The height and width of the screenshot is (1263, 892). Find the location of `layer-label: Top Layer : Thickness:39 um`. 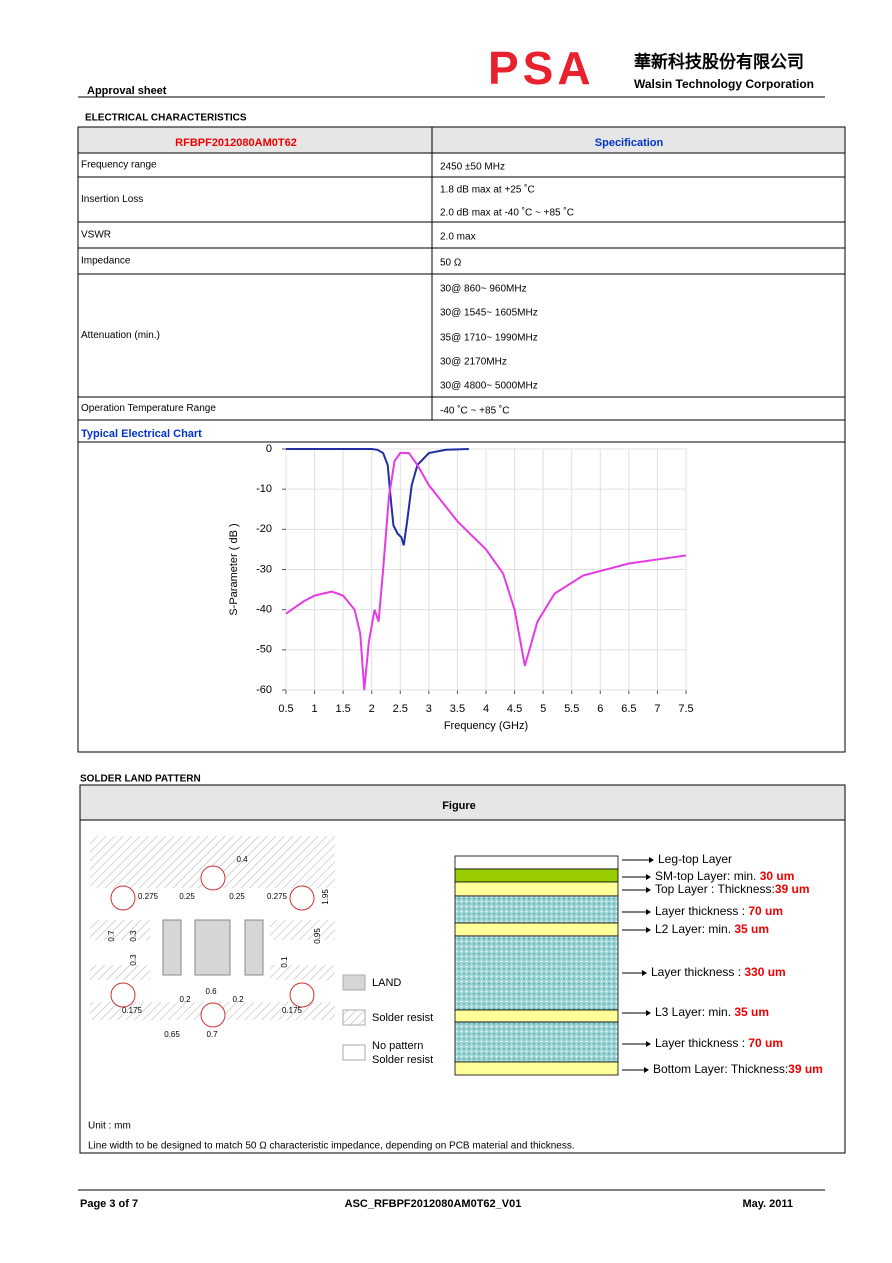

layer-label: Top Layer : Thickness:39 um is located at coordinates (732, 889).